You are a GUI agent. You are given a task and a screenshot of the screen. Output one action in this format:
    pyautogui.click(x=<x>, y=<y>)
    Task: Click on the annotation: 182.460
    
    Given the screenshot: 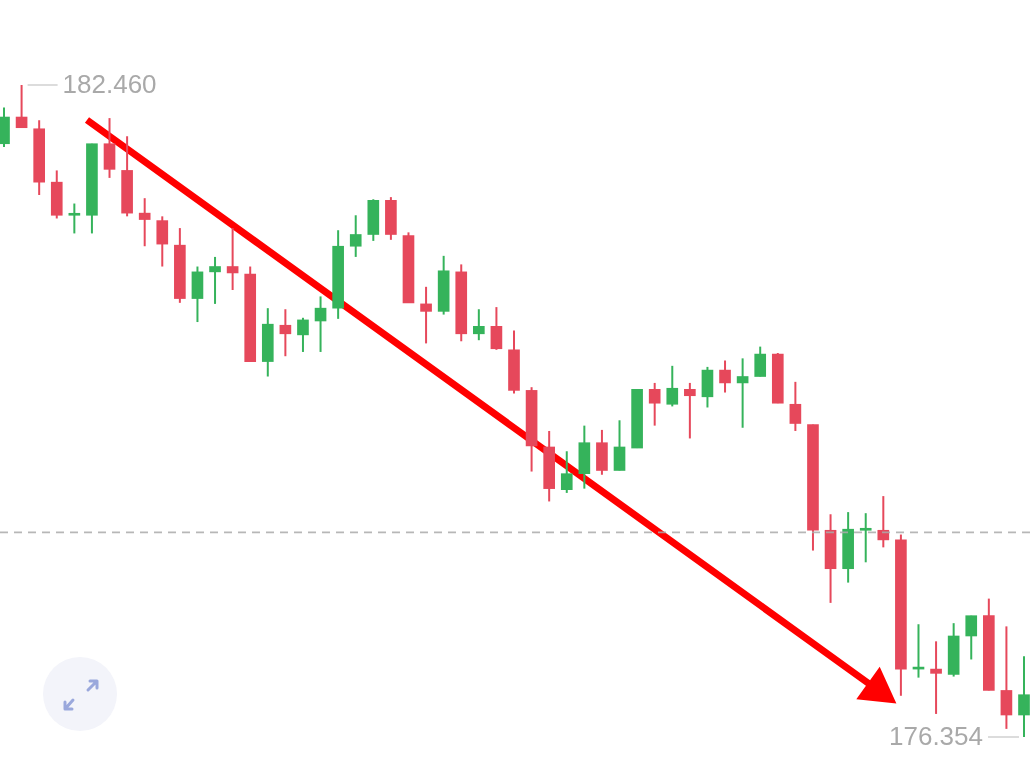 What is the action you would take?
    pyautogui.click(x=109, y=84)
    